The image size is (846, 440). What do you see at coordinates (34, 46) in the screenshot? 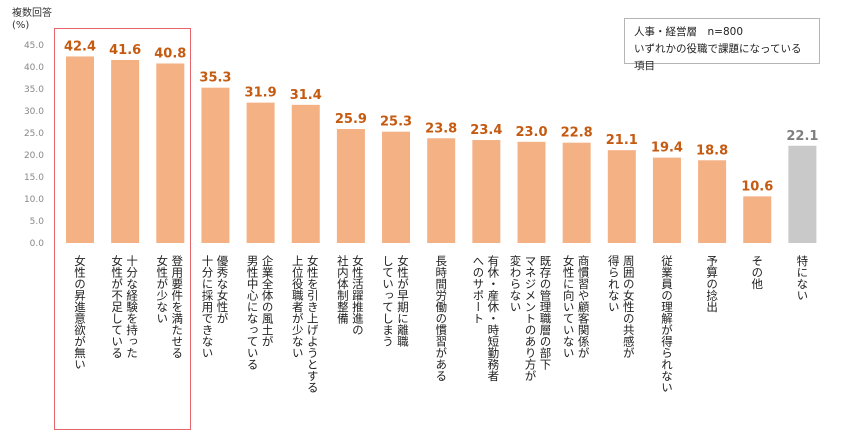
I see `y-tick-label: 45.0` at bounding box center [34, 46].